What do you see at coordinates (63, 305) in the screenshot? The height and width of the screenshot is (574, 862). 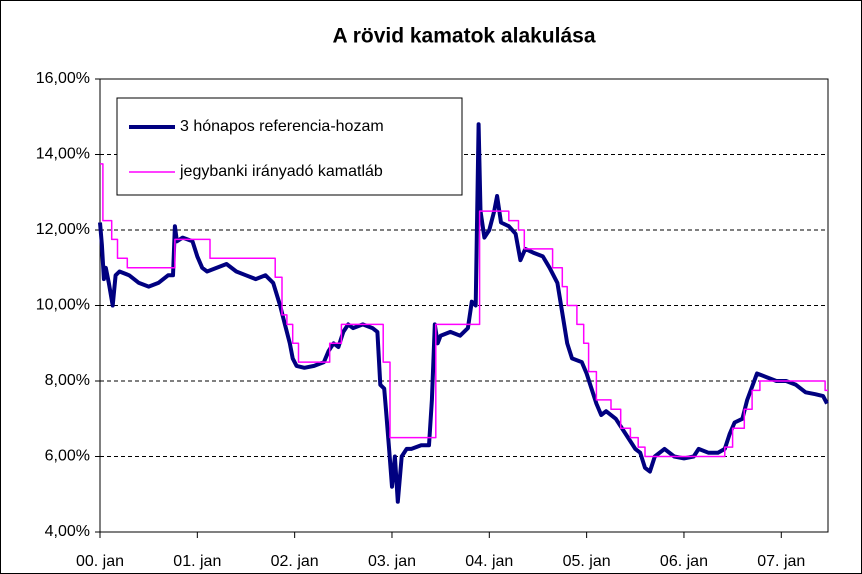 I see `y-tick-label: 10,00%` at bounding box center [63, 305].